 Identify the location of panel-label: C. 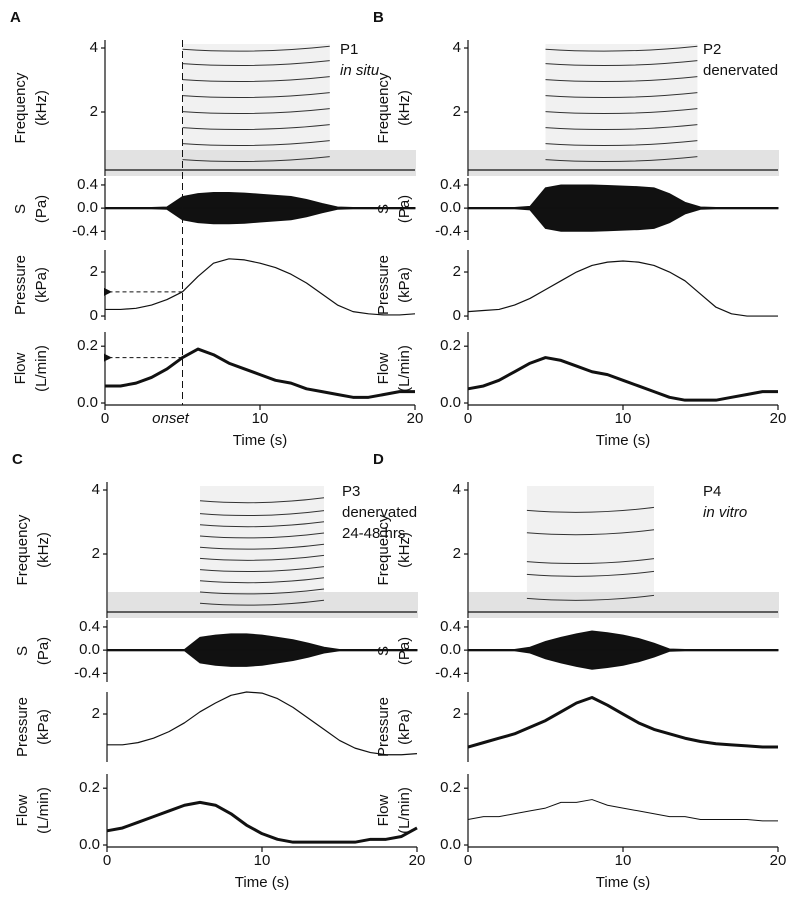
(17, 459).